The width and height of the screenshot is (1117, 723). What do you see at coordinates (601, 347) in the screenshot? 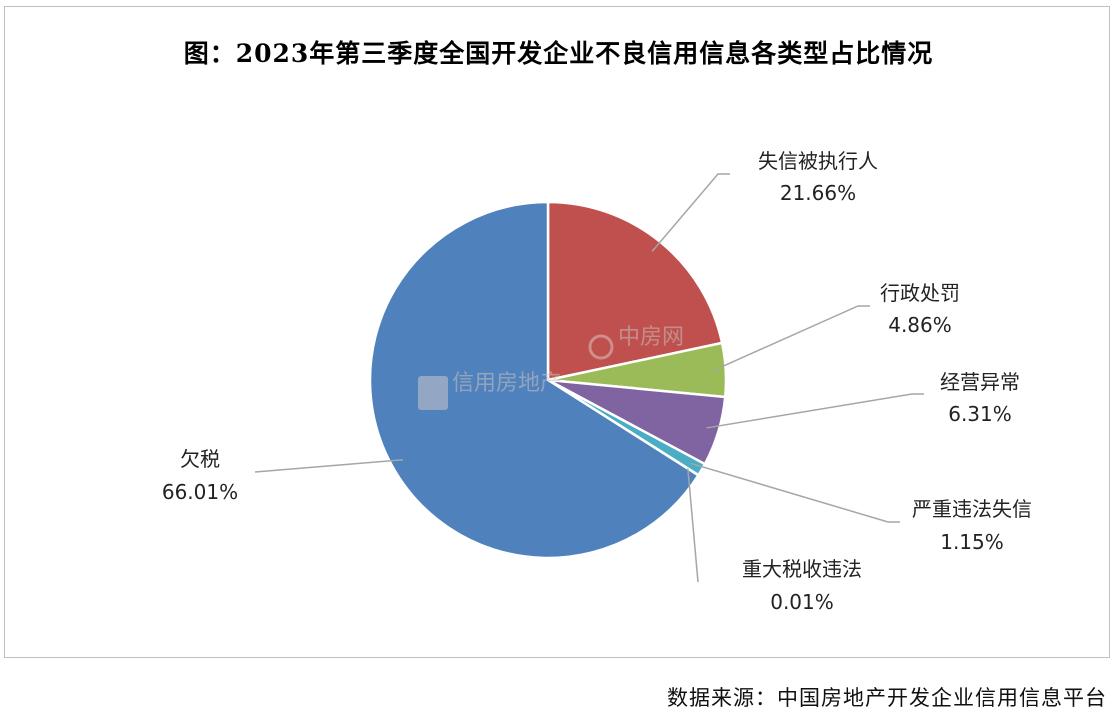
I see `watermark-circle-icon` at bounding box center [601, 347].